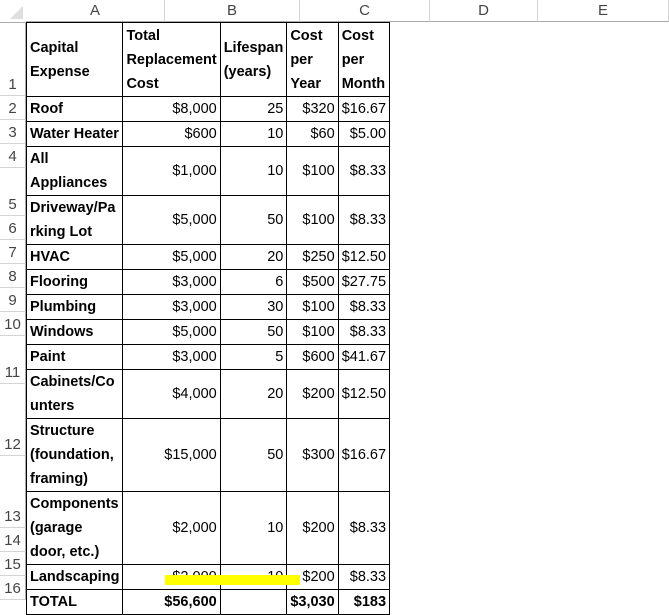 Image resolution: width=669 pixels, height=615 pixels. Describe the element at coordinates (13, 324) in the screenshot. I see `row-header-10: 10` at that location.